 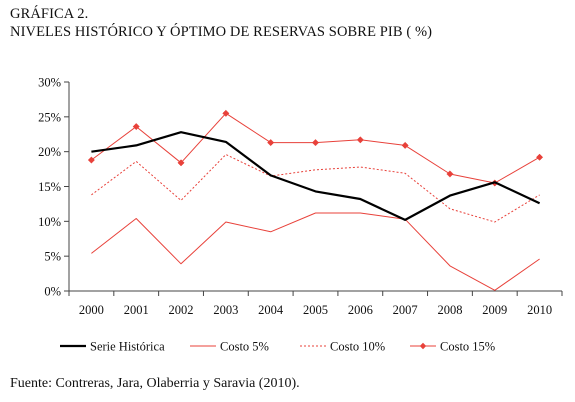 What do you see at coordinates (52, 292) in the screenshot?
I see `y-tick-label: 0%` at bounding box center [52, 292].